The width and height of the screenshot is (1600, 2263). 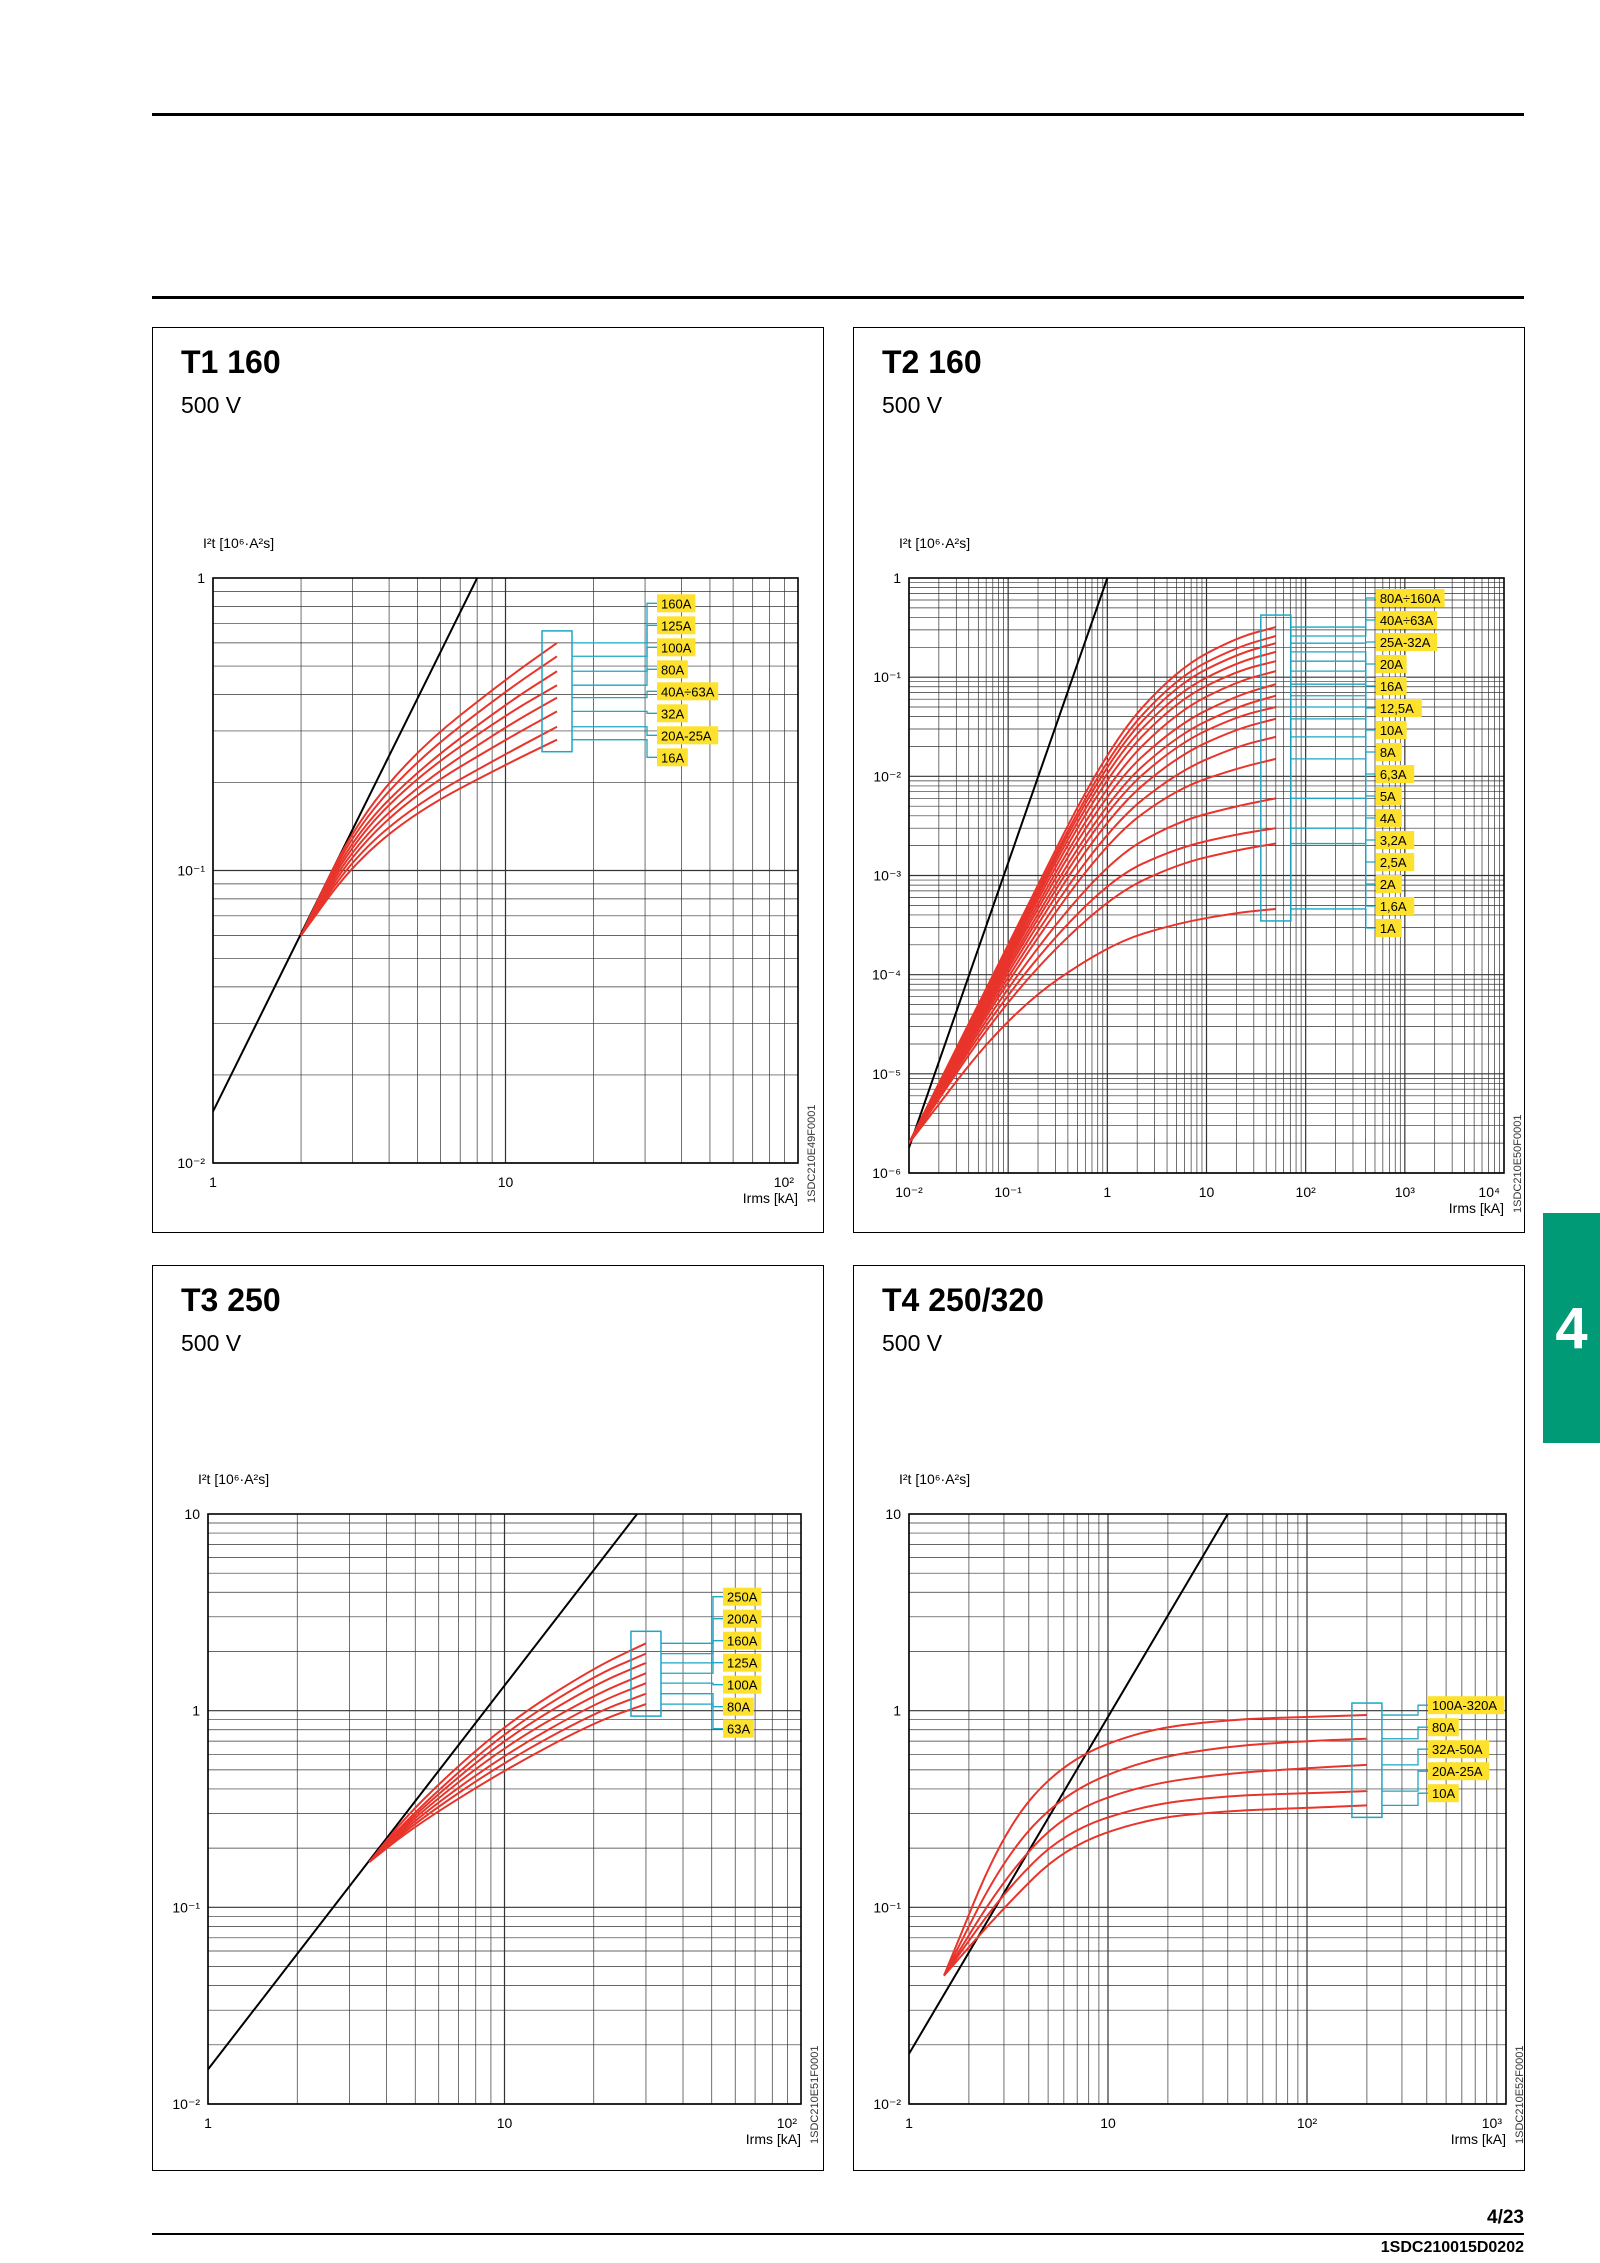 What do you see at coordinates (211, 1343) in the screenshot?
I see `chart-subtitle: 500 V` at bounding box center [211, 1343].